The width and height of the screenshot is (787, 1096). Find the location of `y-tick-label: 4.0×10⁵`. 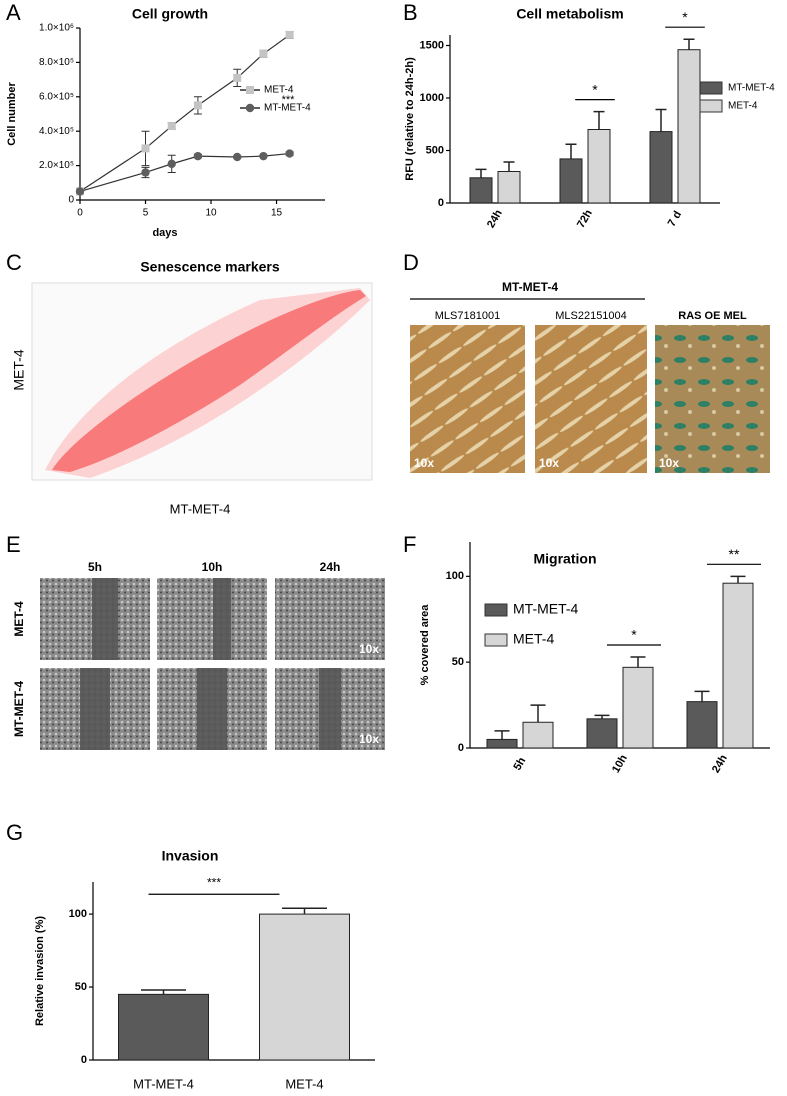

y-tick-label: 4.0×10⁵ is located at coordinates (56, 131).